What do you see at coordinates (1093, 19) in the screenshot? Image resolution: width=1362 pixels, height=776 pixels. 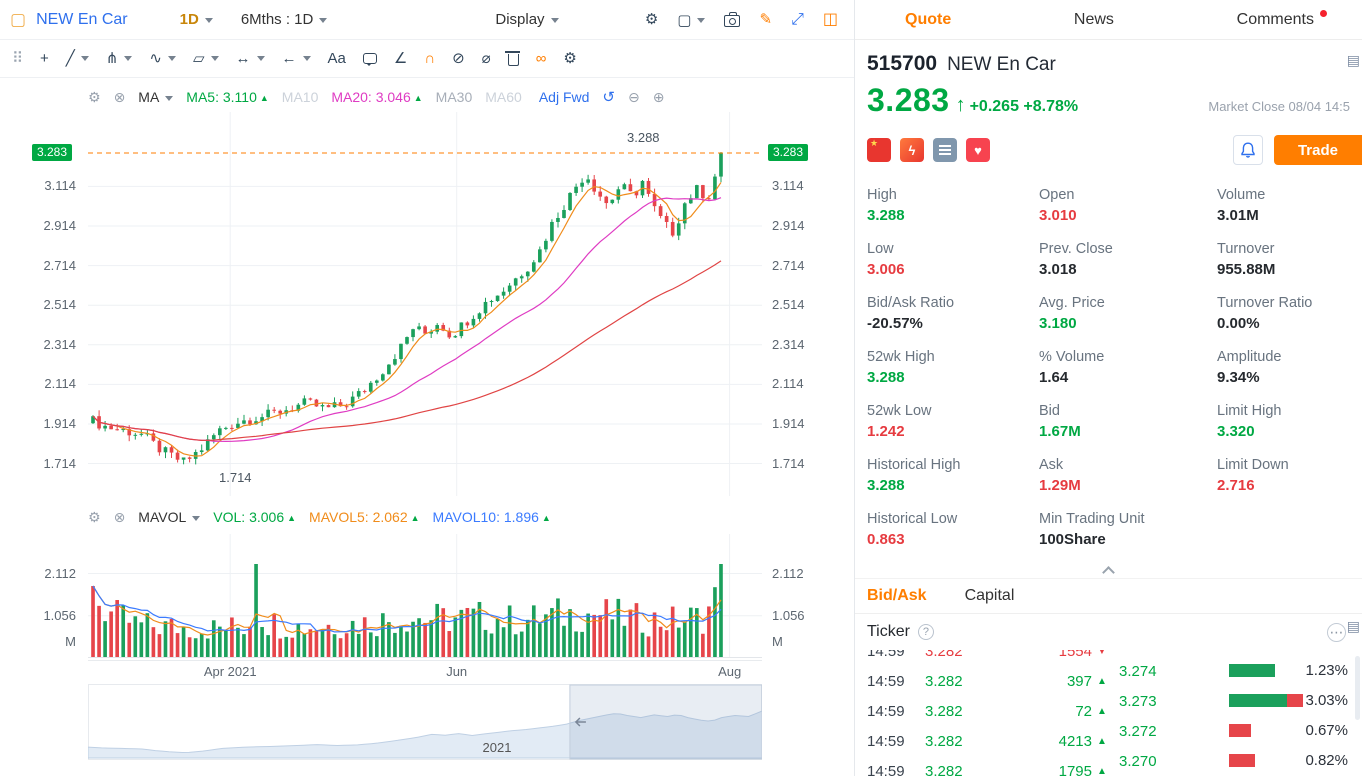 I see `tab-news: News` at bounding box center [1093, 19].